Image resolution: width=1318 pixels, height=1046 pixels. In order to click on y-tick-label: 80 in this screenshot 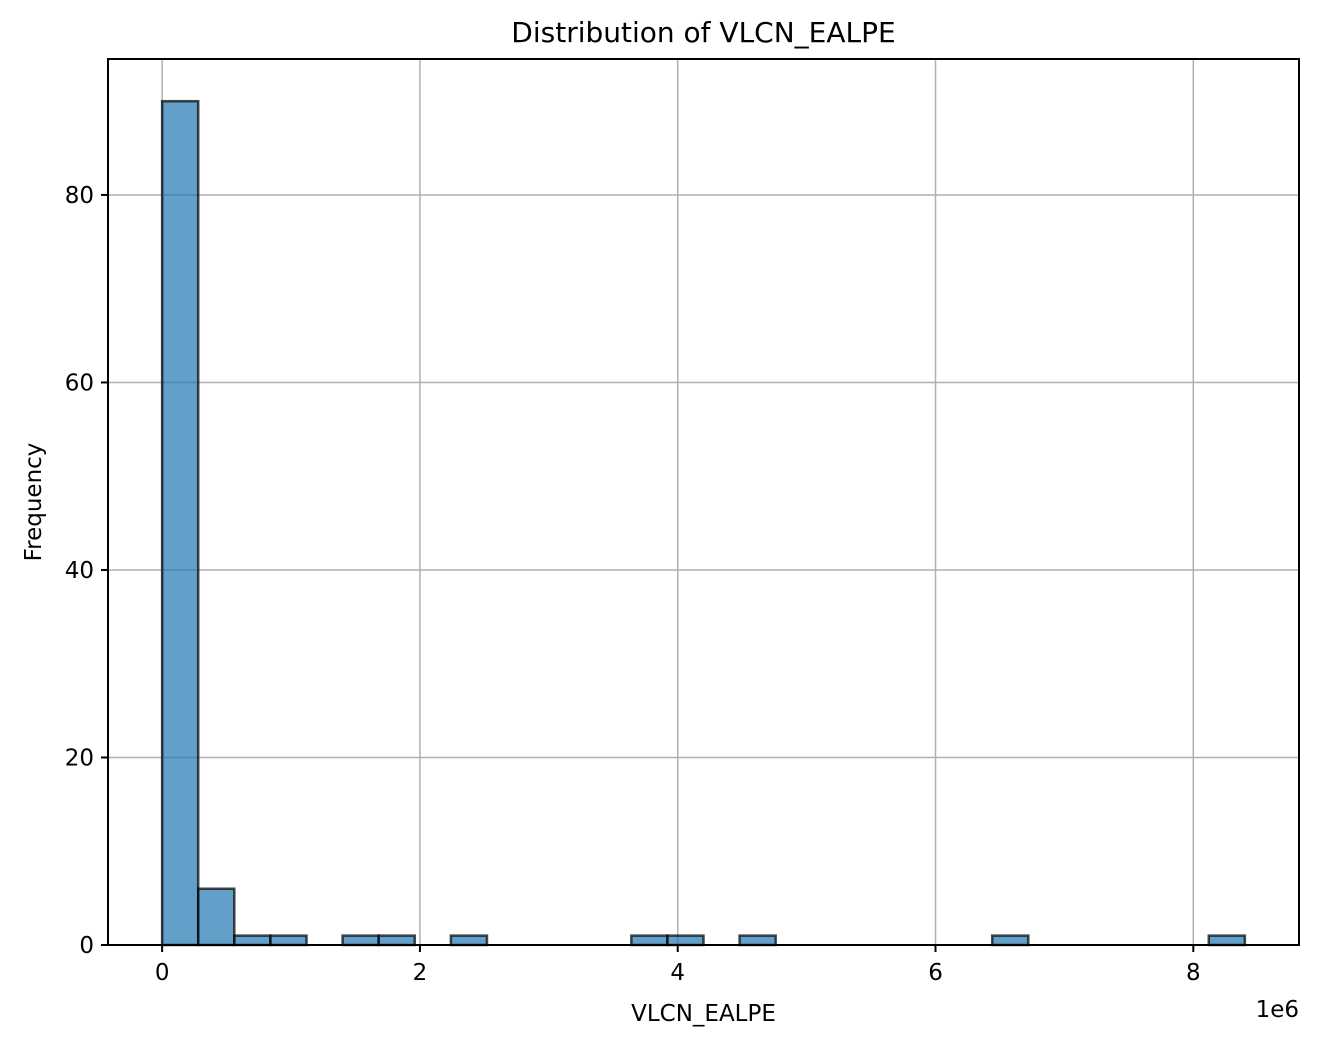, I will do `click(79, 196)`.